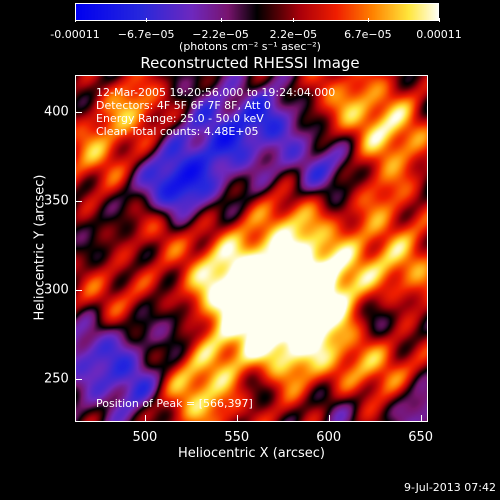 The width and height of the screenshot is (500, 500). I want to click on y-tick-label: 300, so click(56, 290).